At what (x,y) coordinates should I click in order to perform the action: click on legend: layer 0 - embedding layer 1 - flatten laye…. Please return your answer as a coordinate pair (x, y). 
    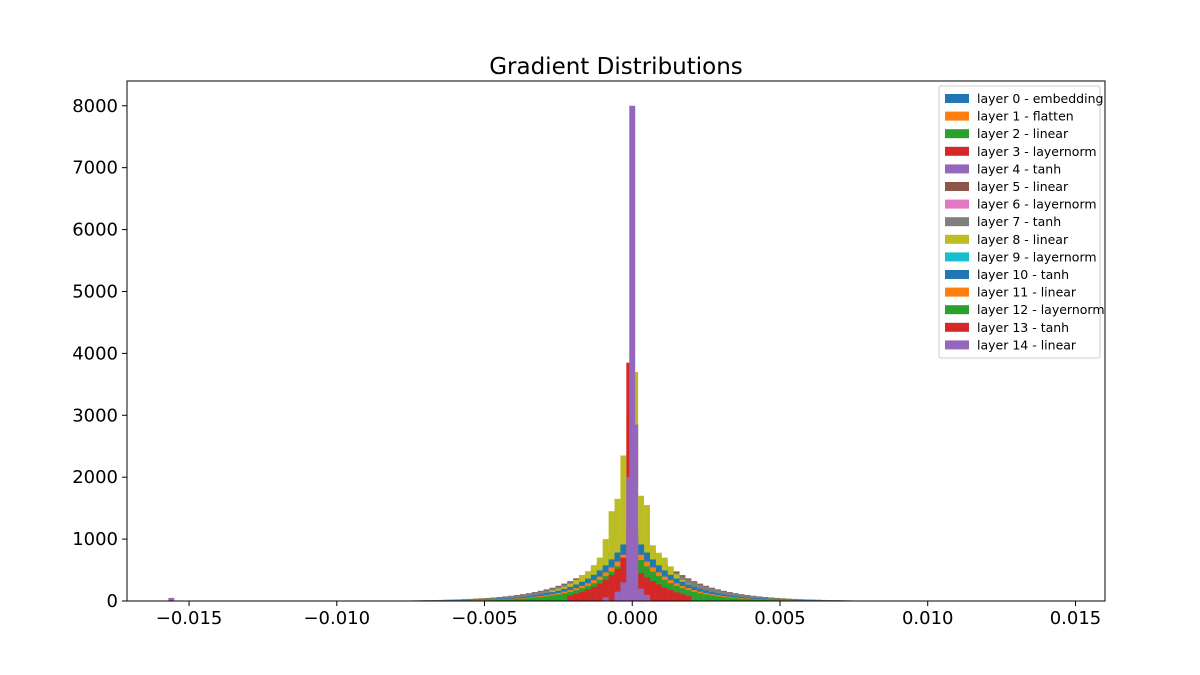
    Looking at the image, I should click on (1021, 222).